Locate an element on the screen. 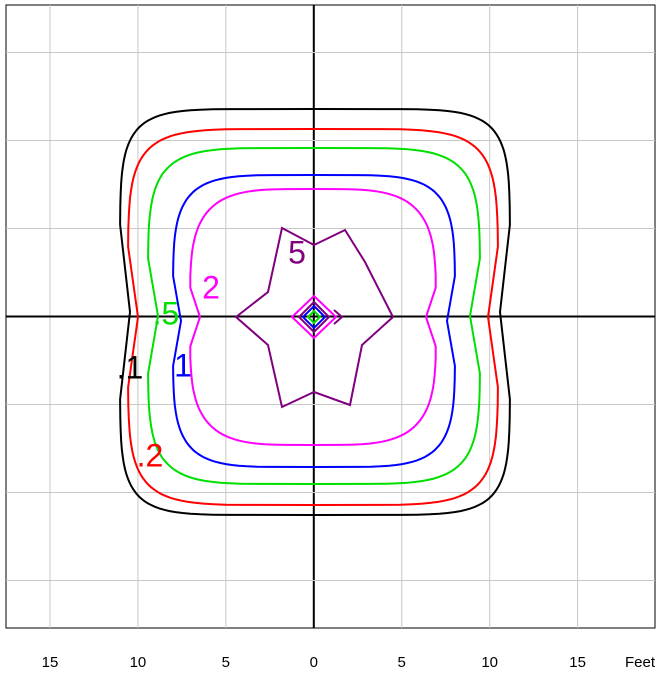  level-labels: .1 .2 .5 1 2 5 is located at coordinates (211, 353).